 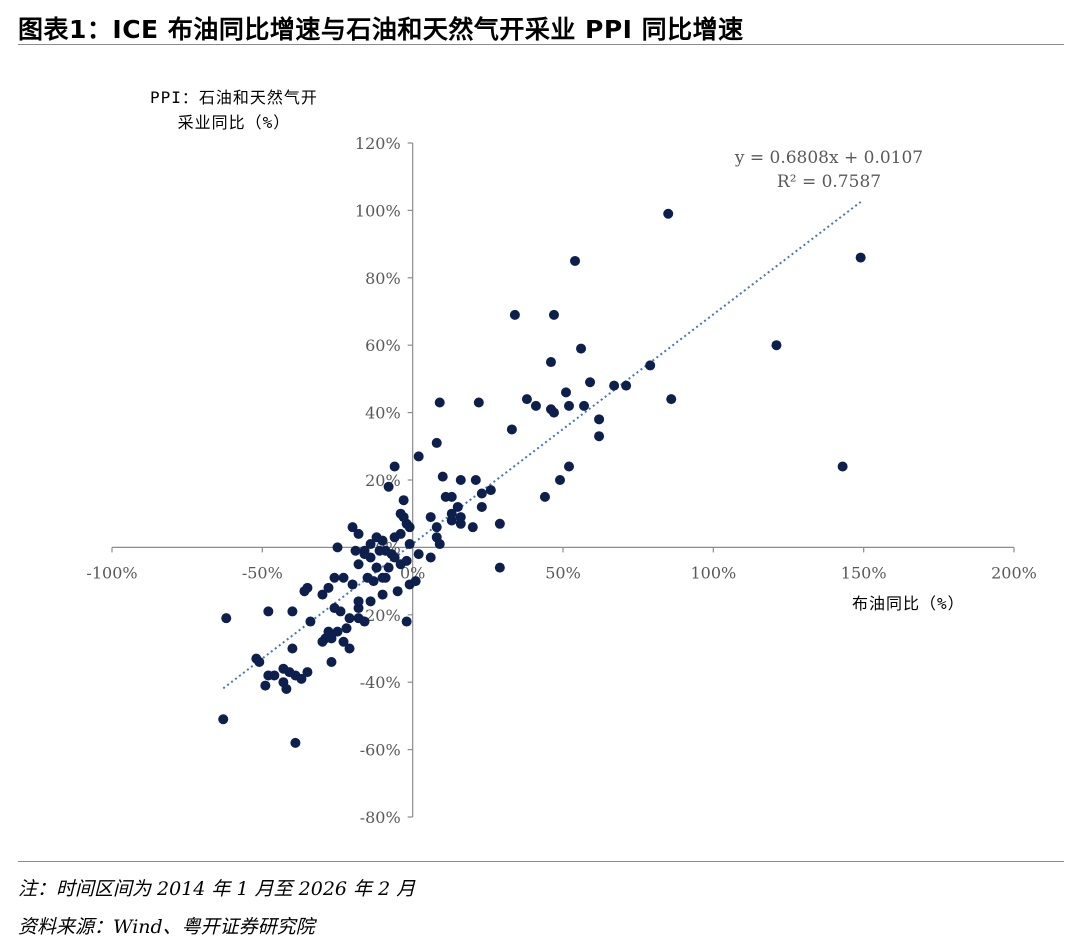 What do you see at coordinates (829, 158) in the screenshot?
I see `trendline-equation: y = 0.6808x + 0.0107` at bounding box center [829, 158].